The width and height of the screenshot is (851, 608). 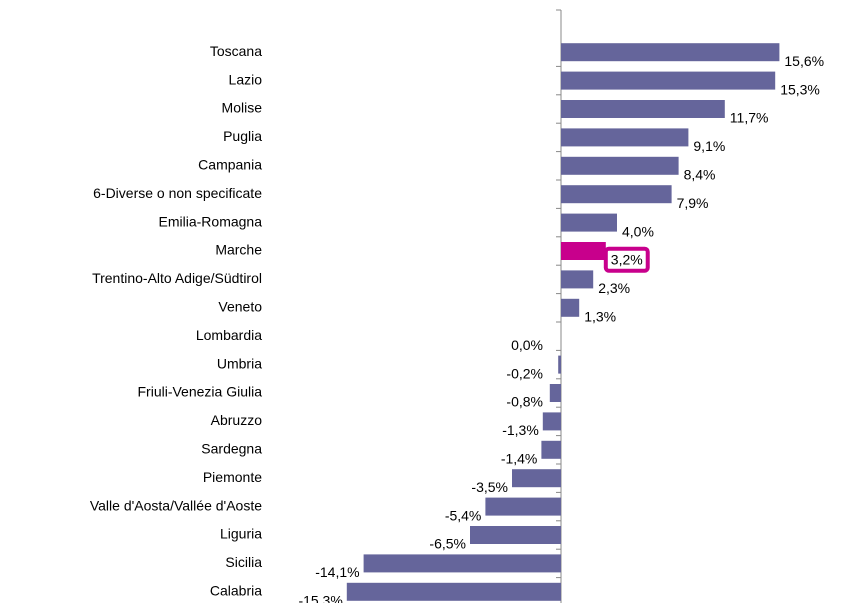 I want to click on category-label: 6-Diverse o non specificate, so click(x=177, y=193).